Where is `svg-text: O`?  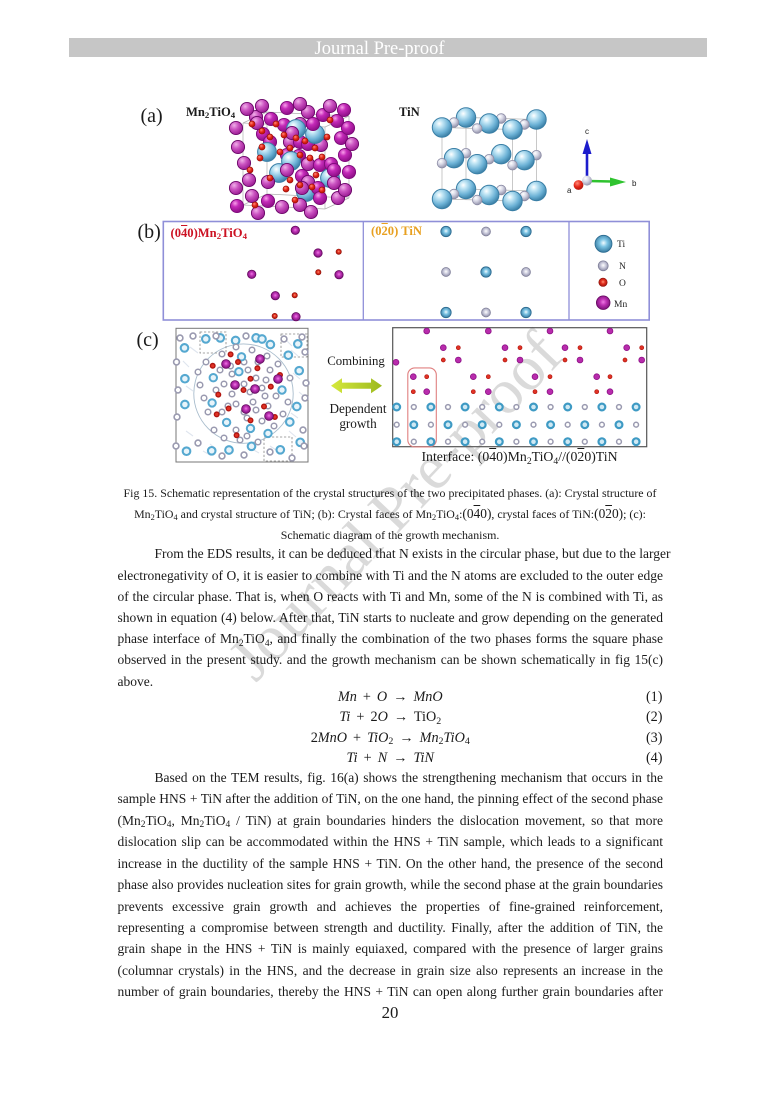 svg-text: O is located at coordinates (622, 284).